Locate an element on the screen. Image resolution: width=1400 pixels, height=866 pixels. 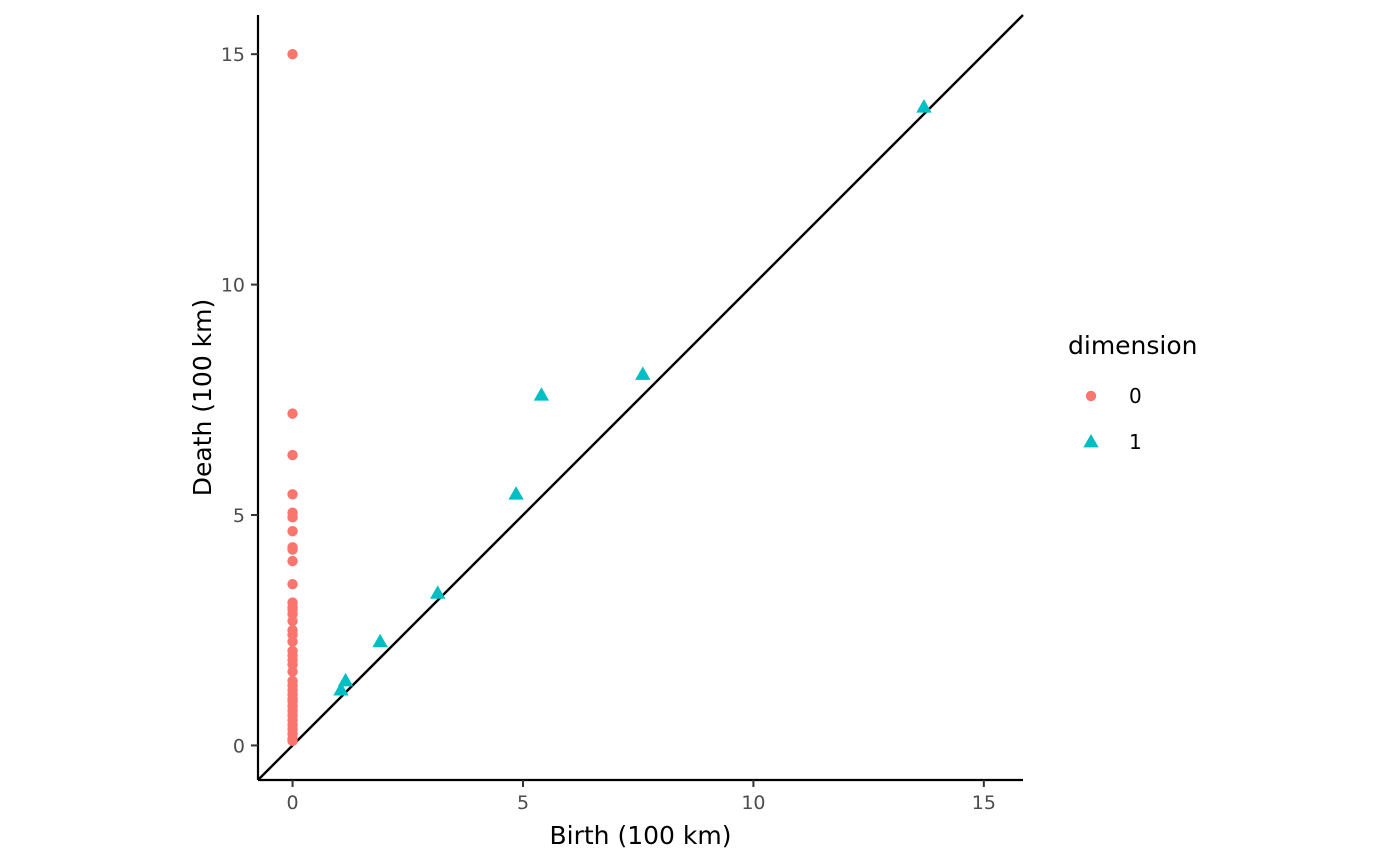
x-tick-label: 10 is located at coordinates (753, 803).